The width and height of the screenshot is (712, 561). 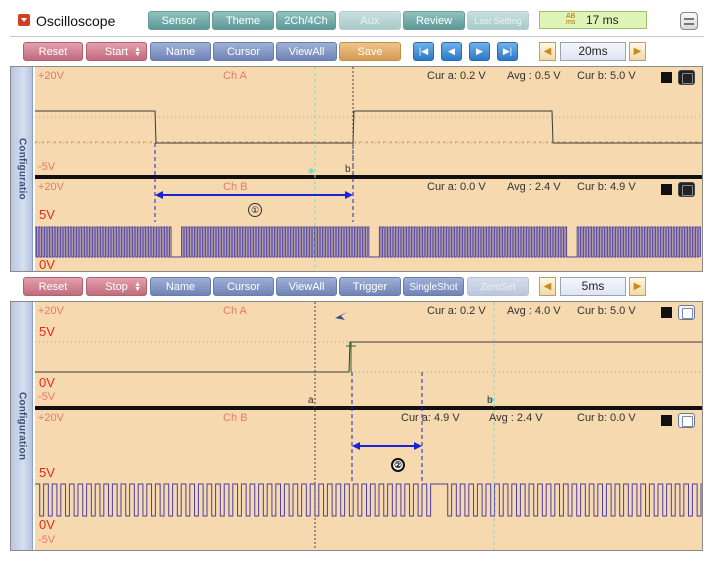 I want to click on config-sidebar-2: Configuration, so click(x=22, y=426).